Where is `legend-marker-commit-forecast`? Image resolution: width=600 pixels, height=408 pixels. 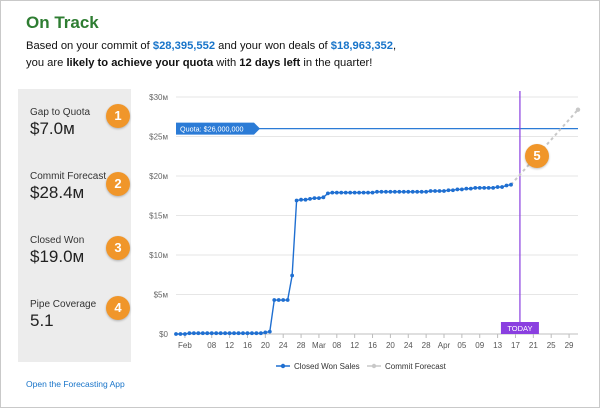 legend-marker-commit-forecast is located at coordinates (374, 366).